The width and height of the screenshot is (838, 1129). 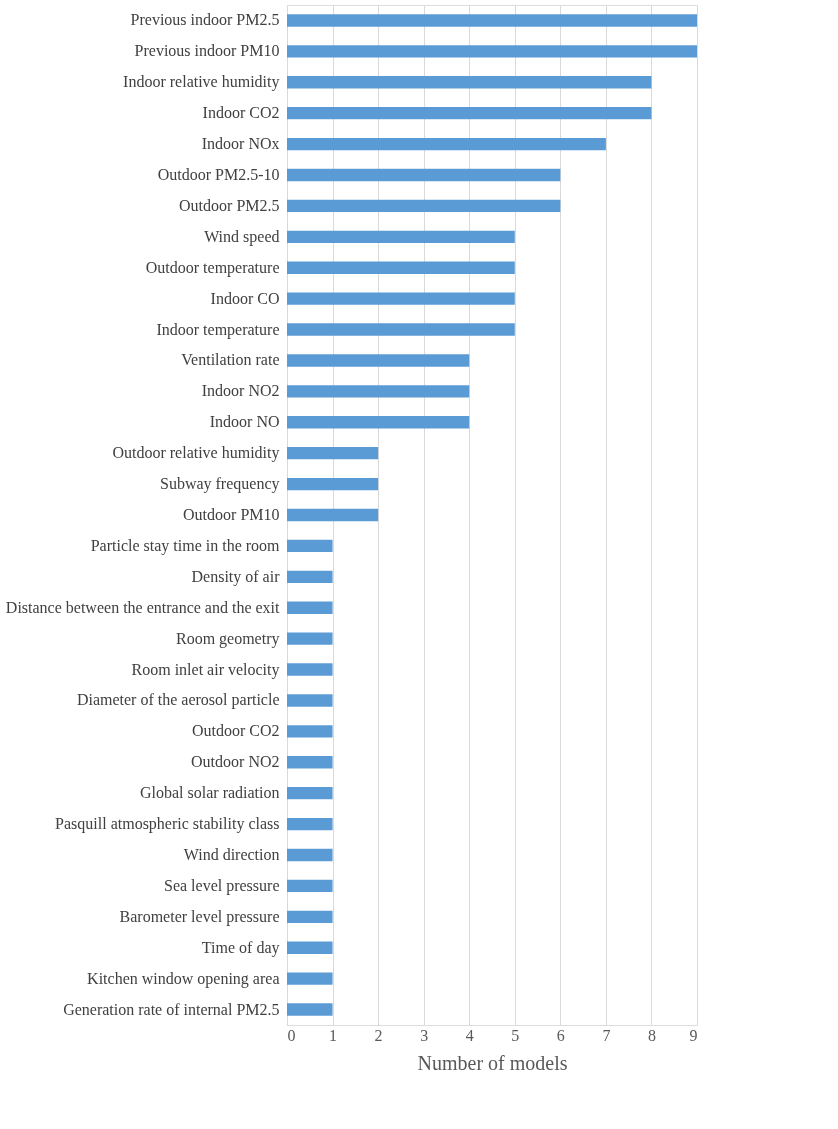 I want to click on y-tick-label: Subway frequency, so click(x=219, y=484).